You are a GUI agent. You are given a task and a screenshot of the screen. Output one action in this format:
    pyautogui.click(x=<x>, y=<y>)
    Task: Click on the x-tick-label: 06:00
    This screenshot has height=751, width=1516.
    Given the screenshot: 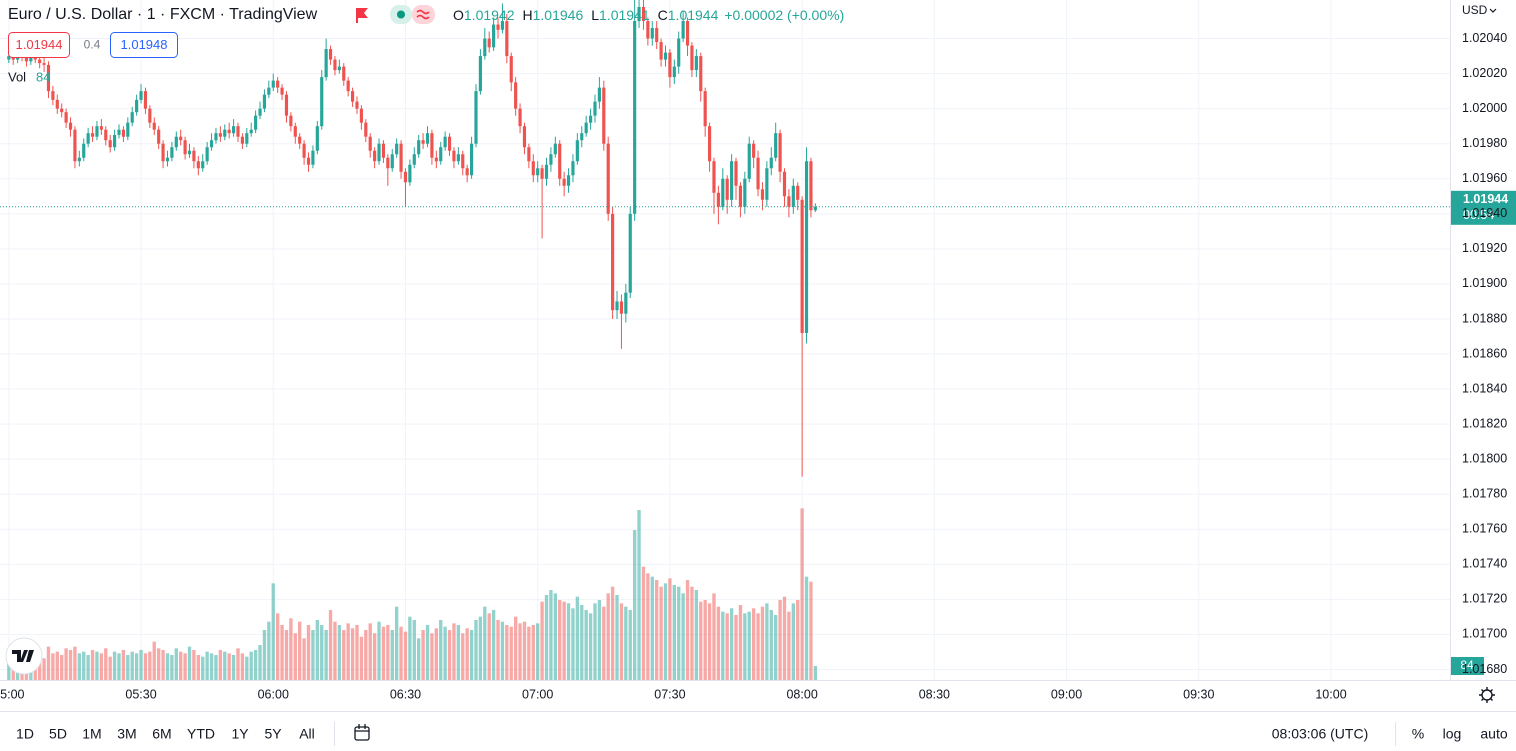 What is the action you would take?
    pyautogui.click(x=273, y=694)
    